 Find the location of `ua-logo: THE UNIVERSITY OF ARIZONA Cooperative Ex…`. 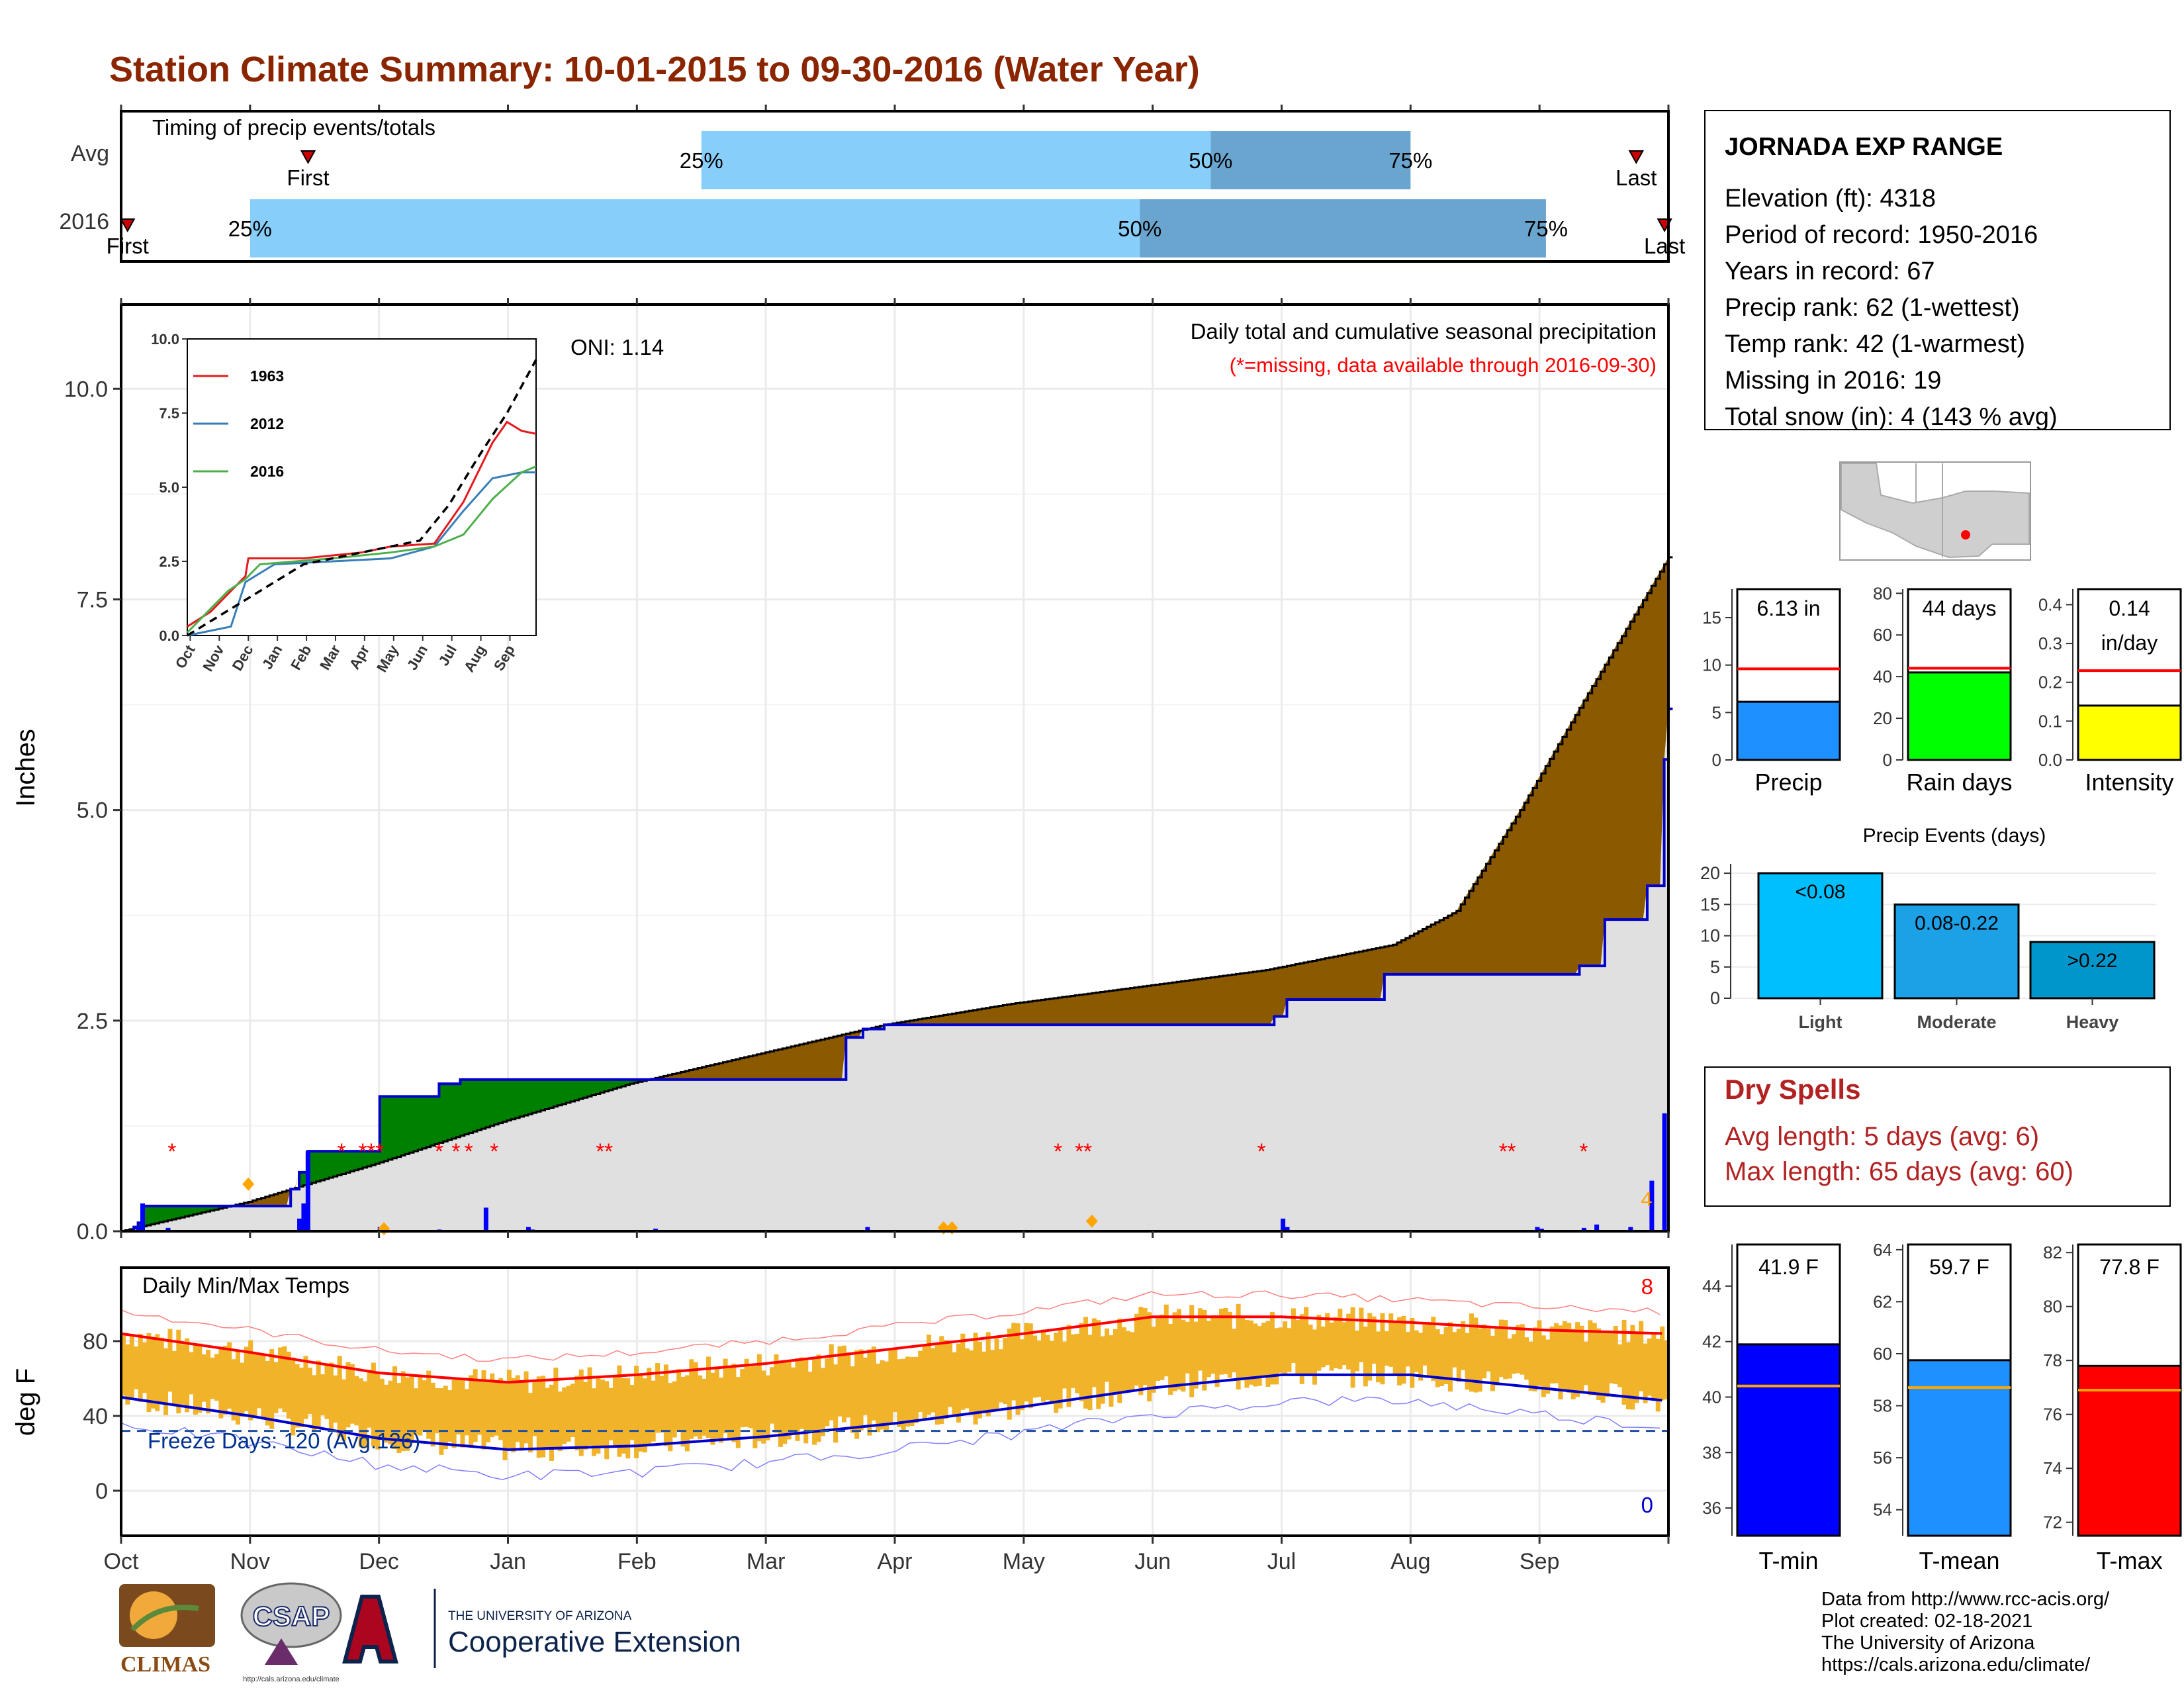

ua-logo: THE UNIVERSITY OF ARIZONA Cooperative Ex… is located at coordinates (541, 1628).